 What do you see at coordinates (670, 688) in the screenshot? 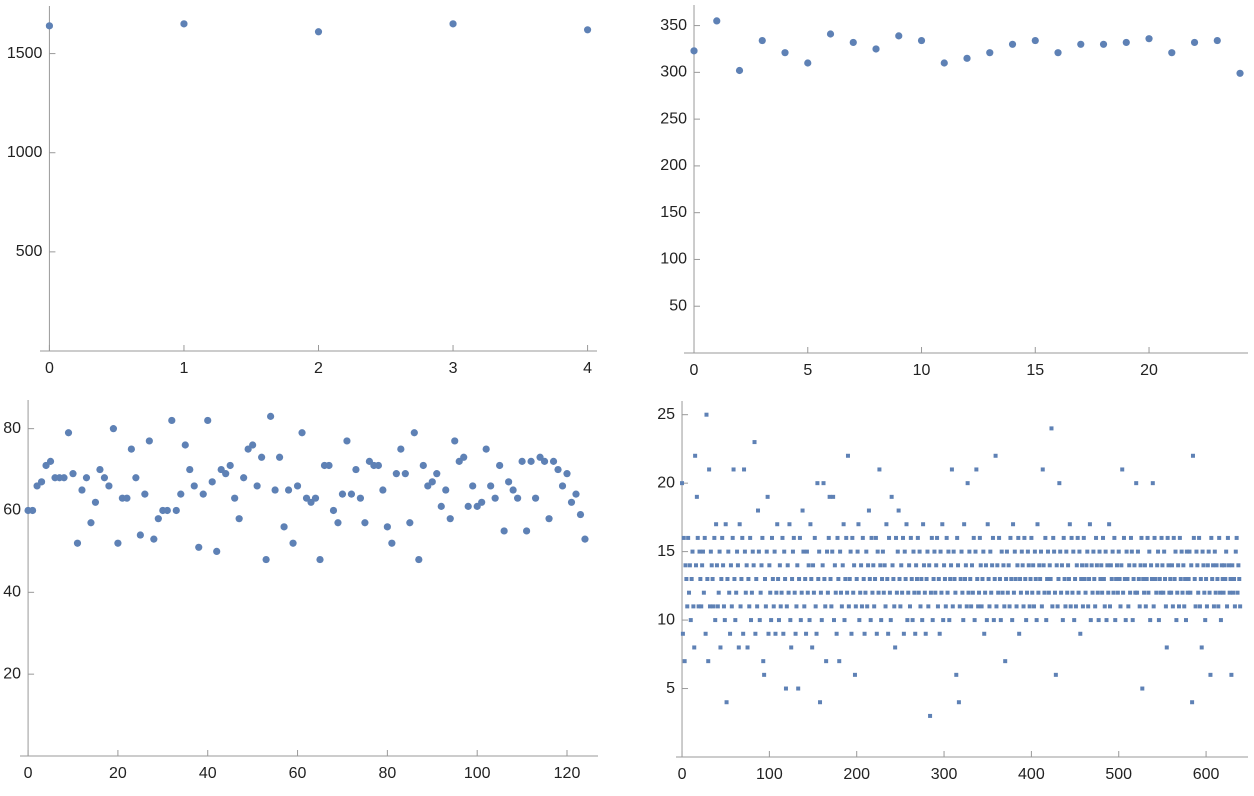
I see `y-tick-label: 5` at bounding box center [670, 688].